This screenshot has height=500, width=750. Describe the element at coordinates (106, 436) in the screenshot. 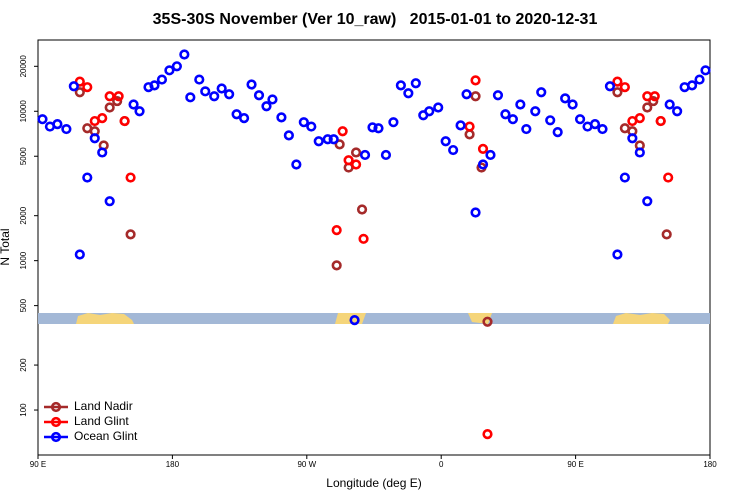

I see `legend-label: Ocean Glint` at that location.